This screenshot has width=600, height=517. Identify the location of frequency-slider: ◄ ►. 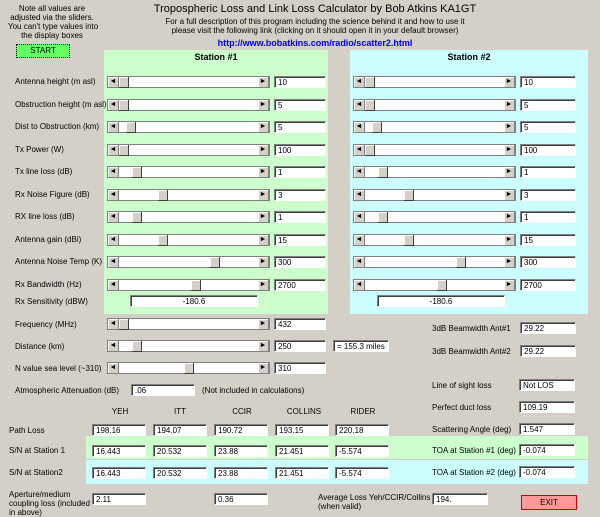
(188, 324).